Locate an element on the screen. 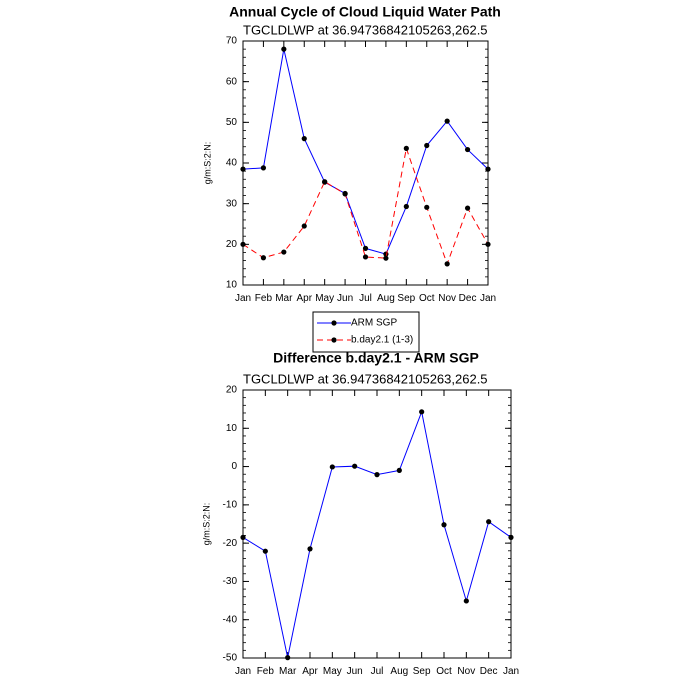 This screenshot has height=700, width=700. legend-label: b.day2.1 (1-3) is located at coordinates (382, 340).